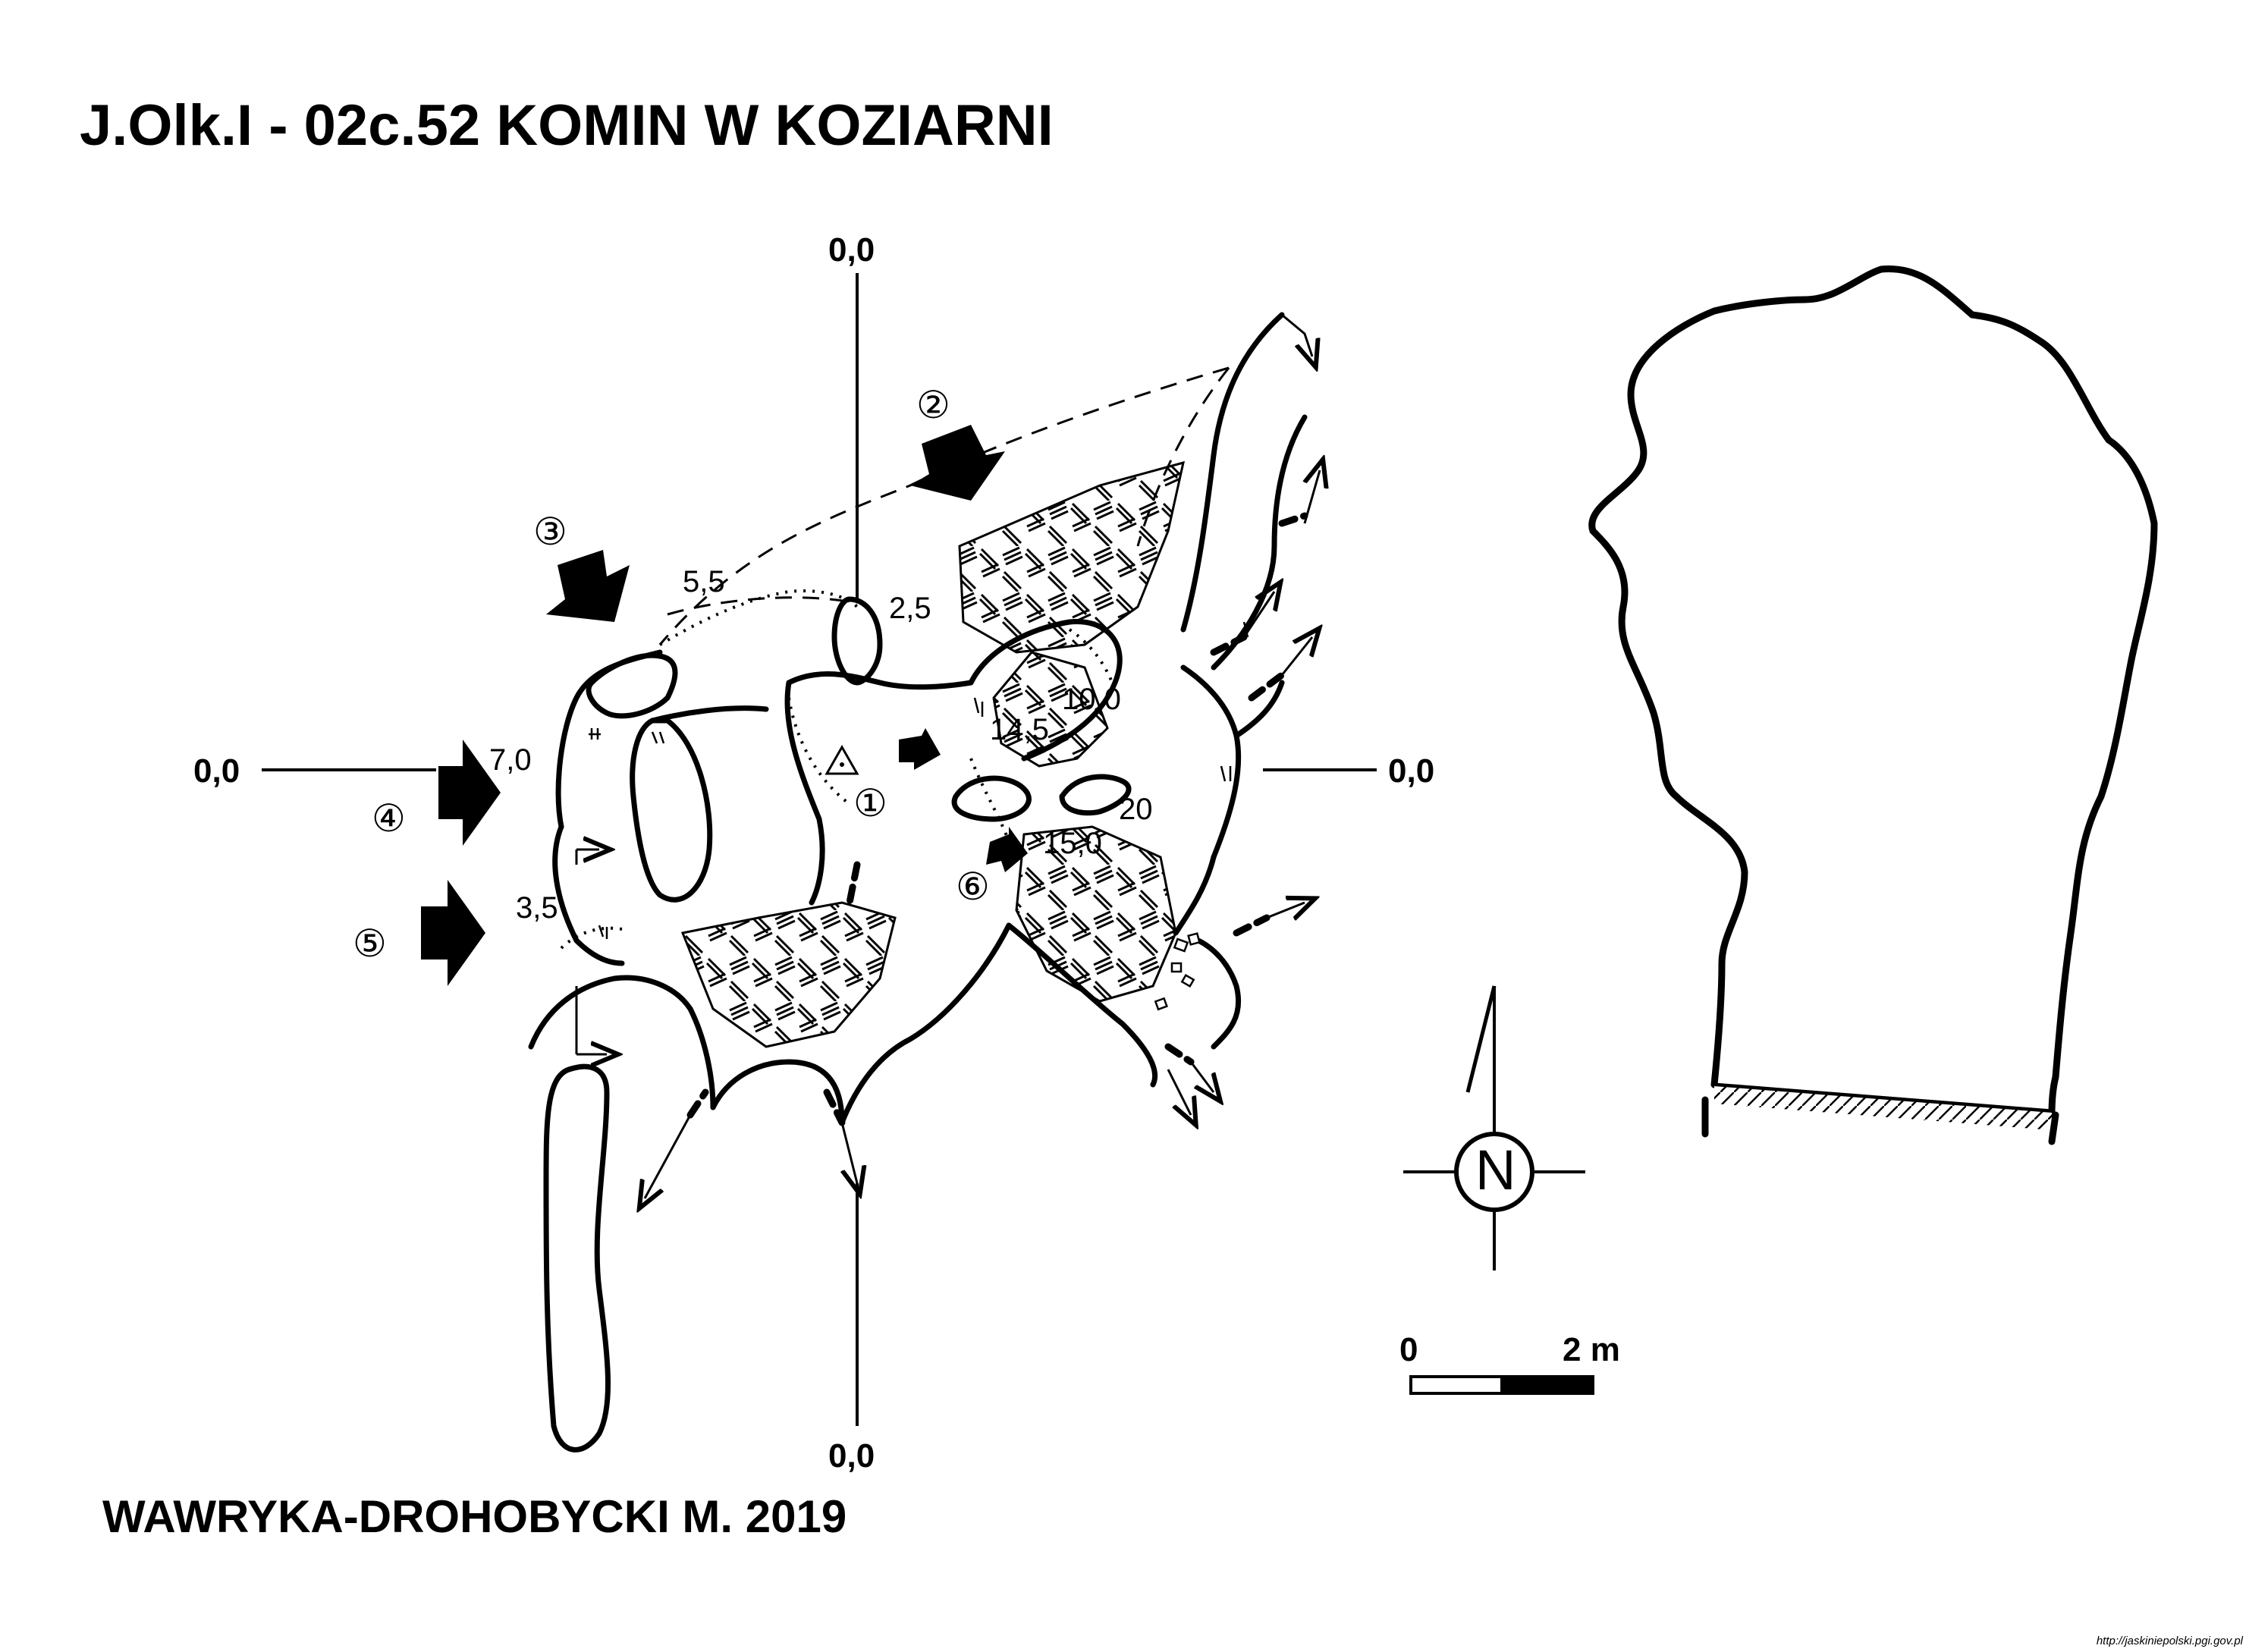 The height and width of the screenshot is (1652, 2249). I want to click on scale-bar, so click(1501, 1385).